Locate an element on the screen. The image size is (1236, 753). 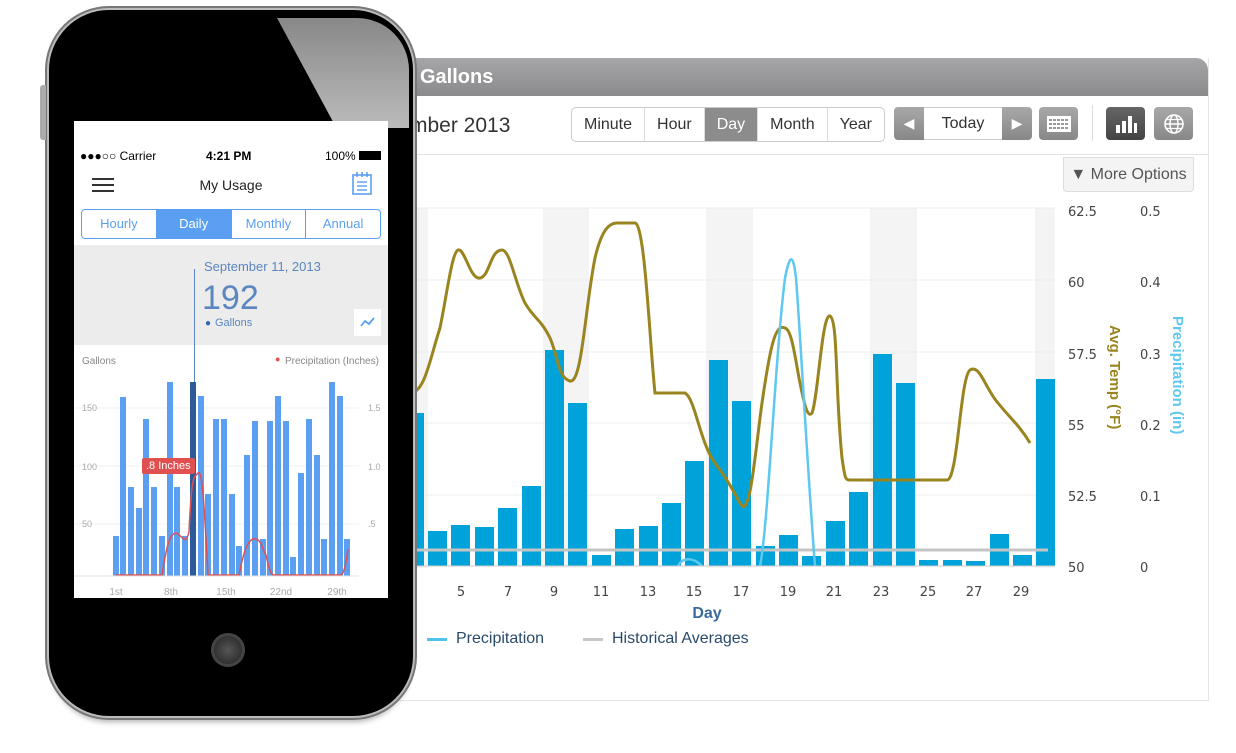
more-options-button: ▼ More Options is located at coordinates (1128, 174).